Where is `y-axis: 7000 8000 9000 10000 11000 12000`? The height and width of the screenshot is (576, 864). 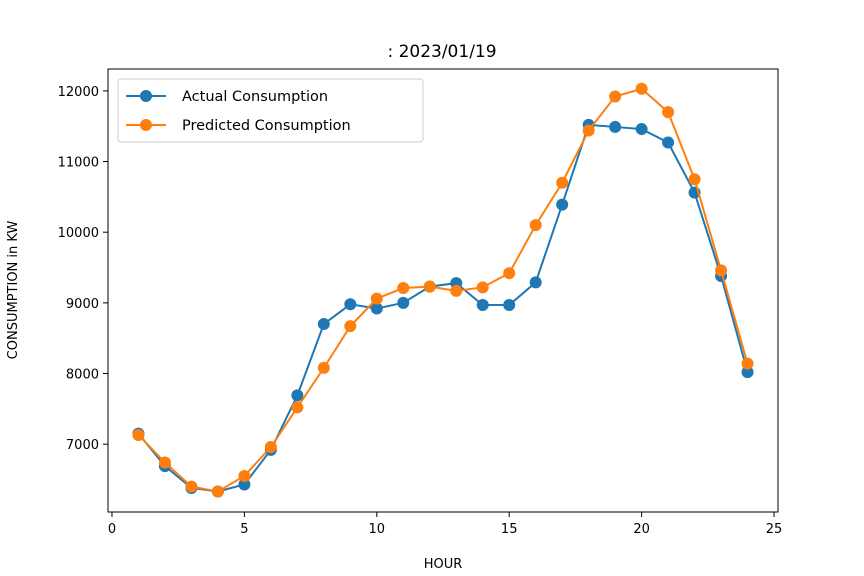
y-axis: 7000 8000 9000 10000 11000 12000 is located at coordinates (83, 269).